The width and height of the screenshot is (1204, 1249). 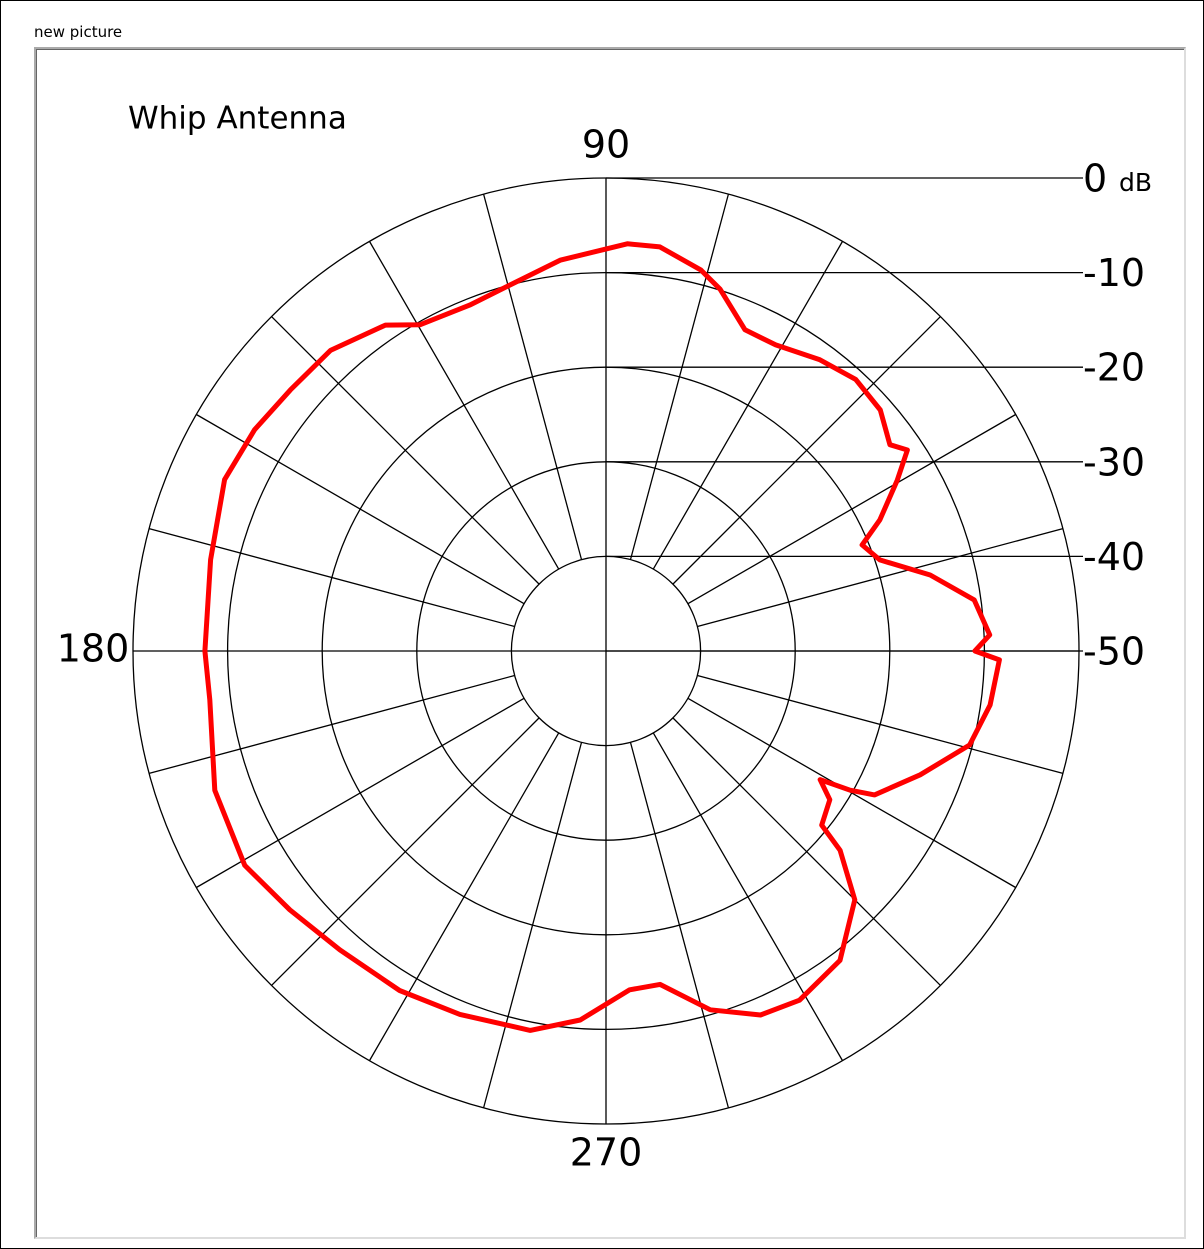 What do you see at coordinates (1114, 273) in the screenshot?
I see `r-tick-label: -10` at bounding box center [1114, 273].